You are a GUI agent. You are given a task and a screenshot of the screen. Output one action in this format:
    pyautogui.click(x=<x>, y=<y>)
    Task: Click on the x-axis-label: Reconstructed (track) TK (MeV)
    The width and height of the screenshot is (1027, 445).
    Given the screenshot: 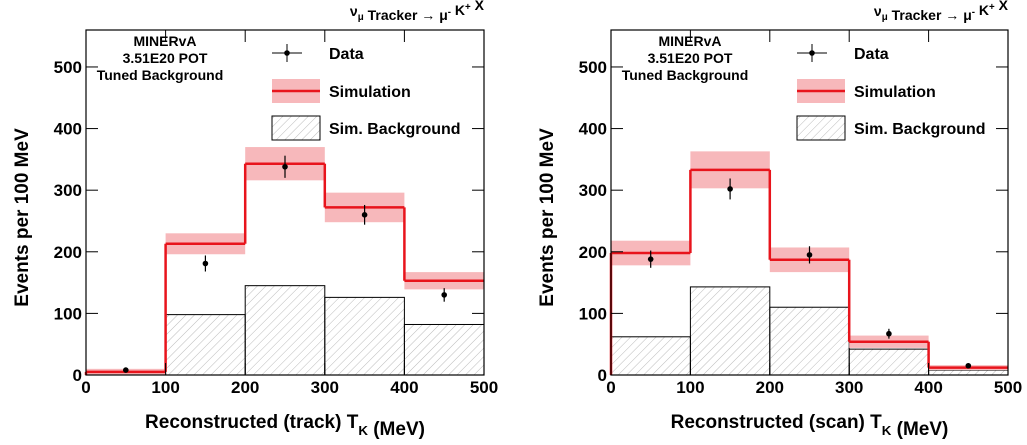 What is the action you would take?
    pyautogui.click(x=285, y=426)
    